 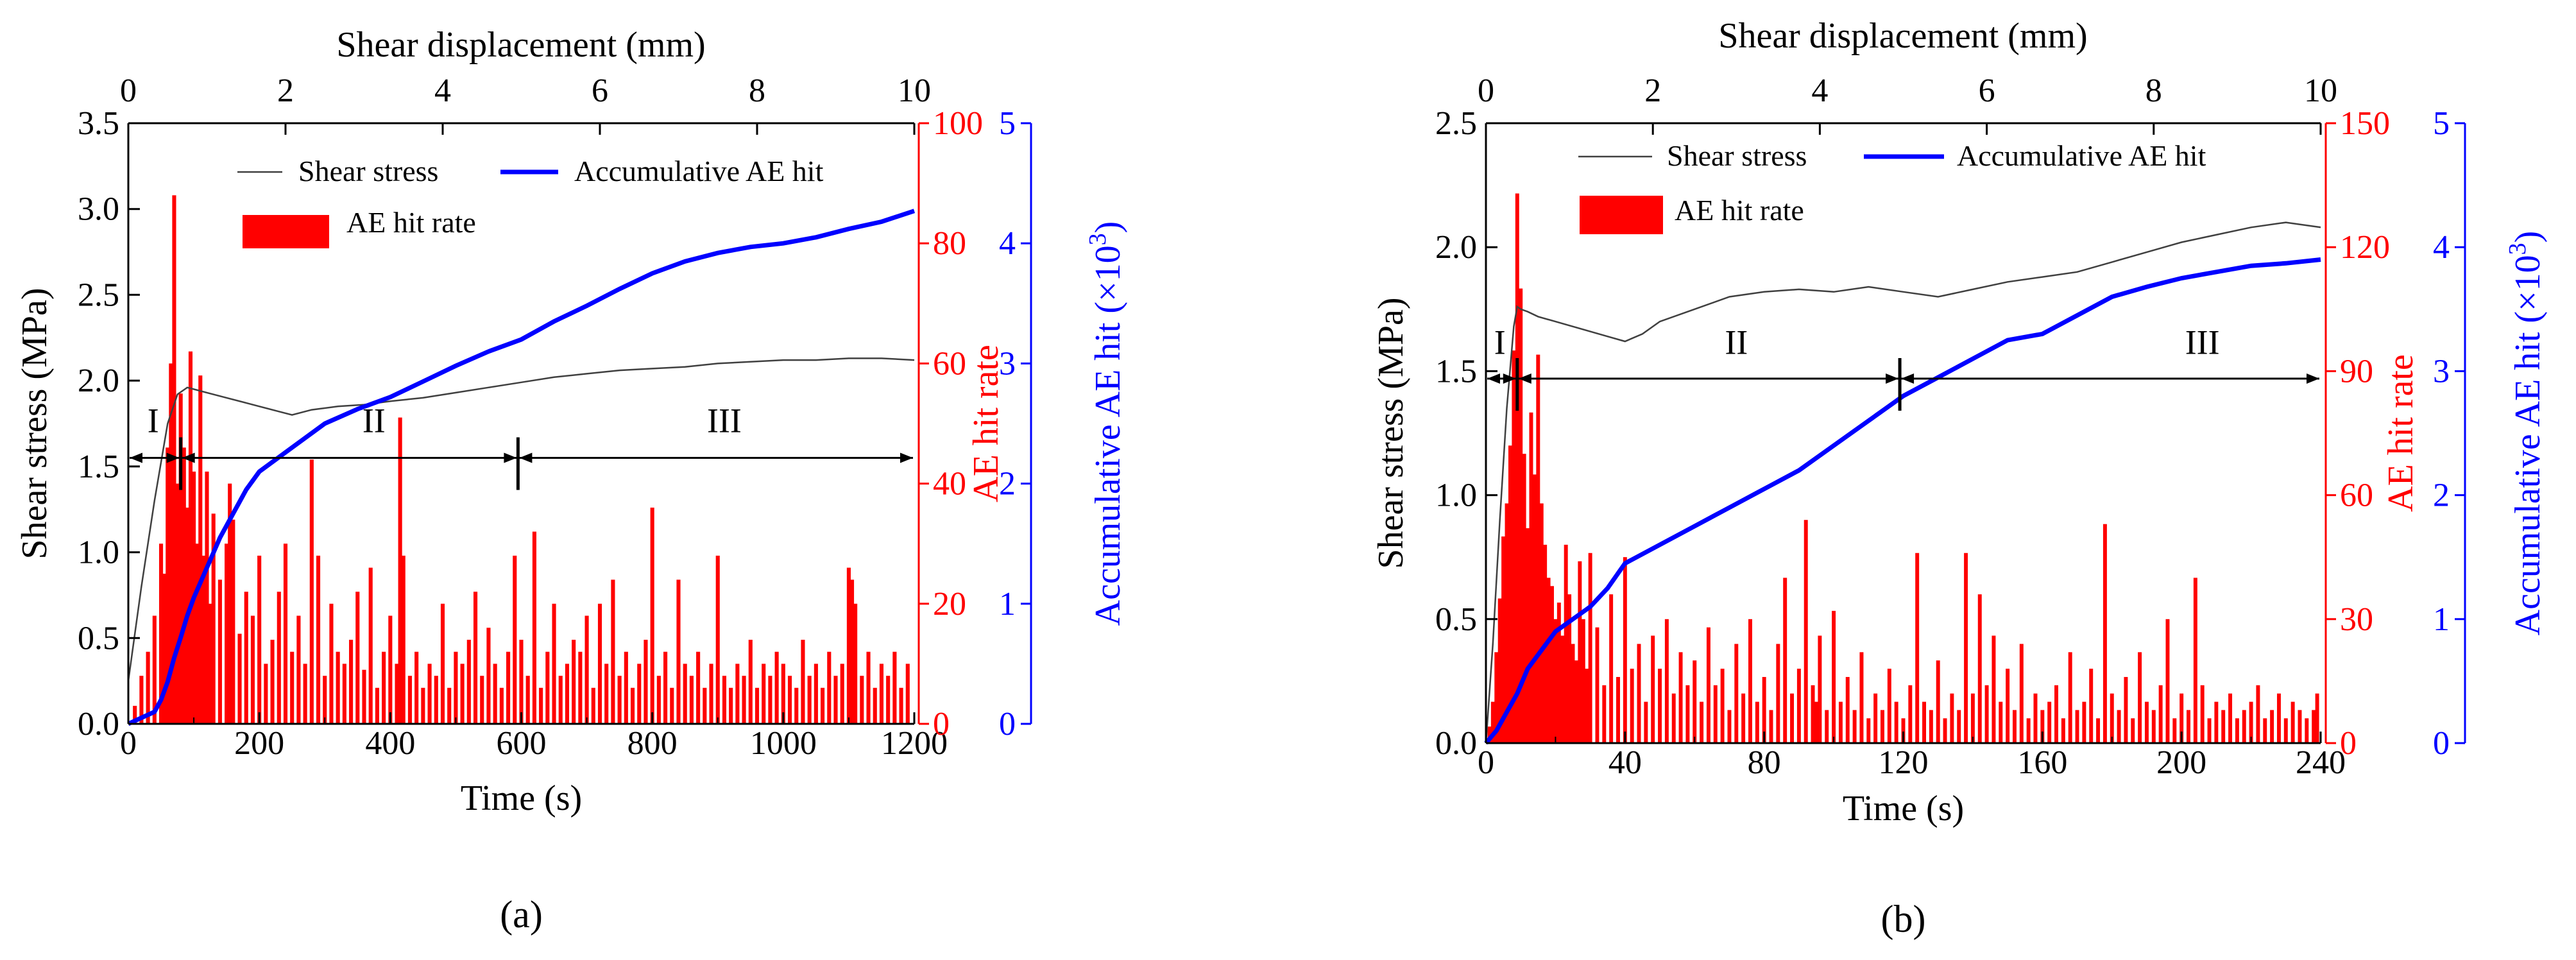 I want to click on y-accum-tick-label: 3, so click(x=1007, y=363).